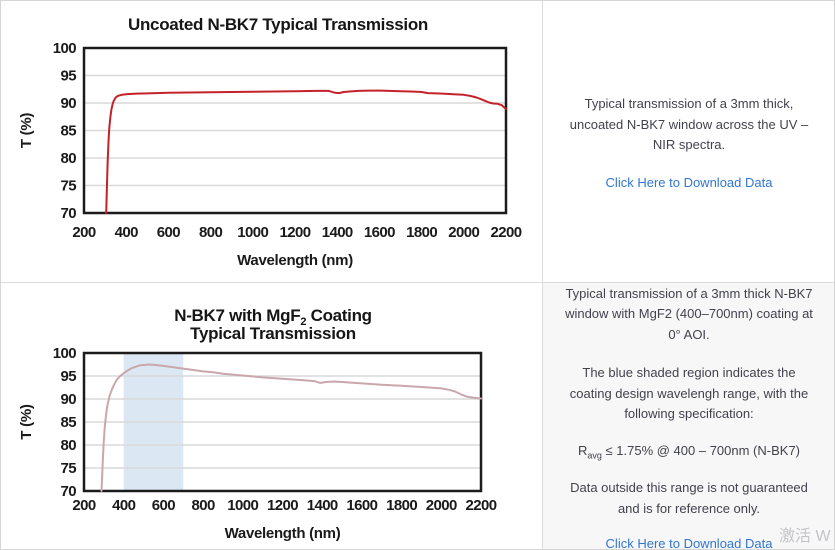 The height and width of the screenshot is (550, 835). What do you see at coordinates (689, 543) in the screenshot?
I see `download-data-link-coated: Click Here to Download Data` at bounding box center [689, 543].